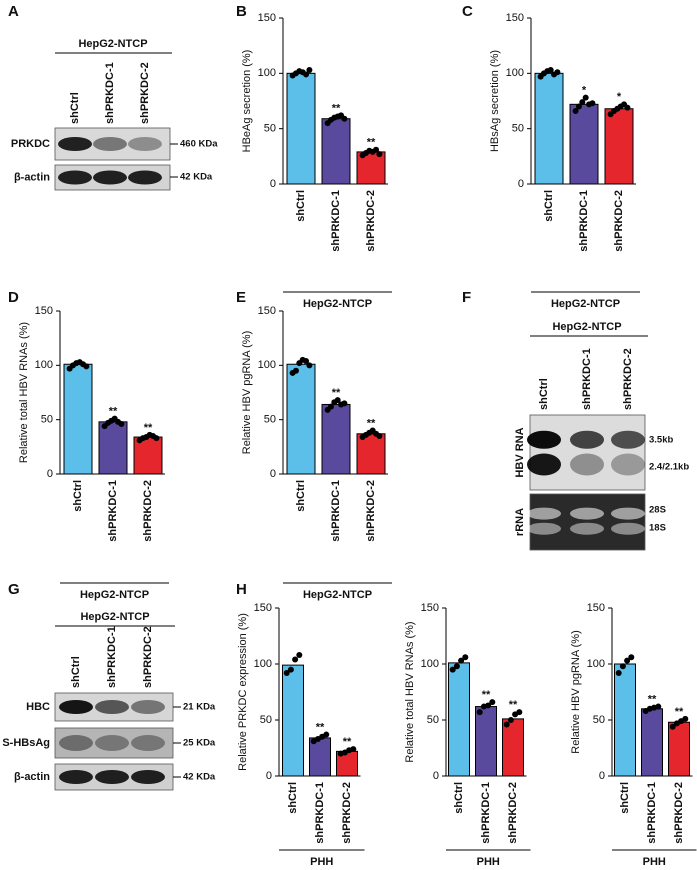  I want to click on row-label: rRNA, so click(520, 522).